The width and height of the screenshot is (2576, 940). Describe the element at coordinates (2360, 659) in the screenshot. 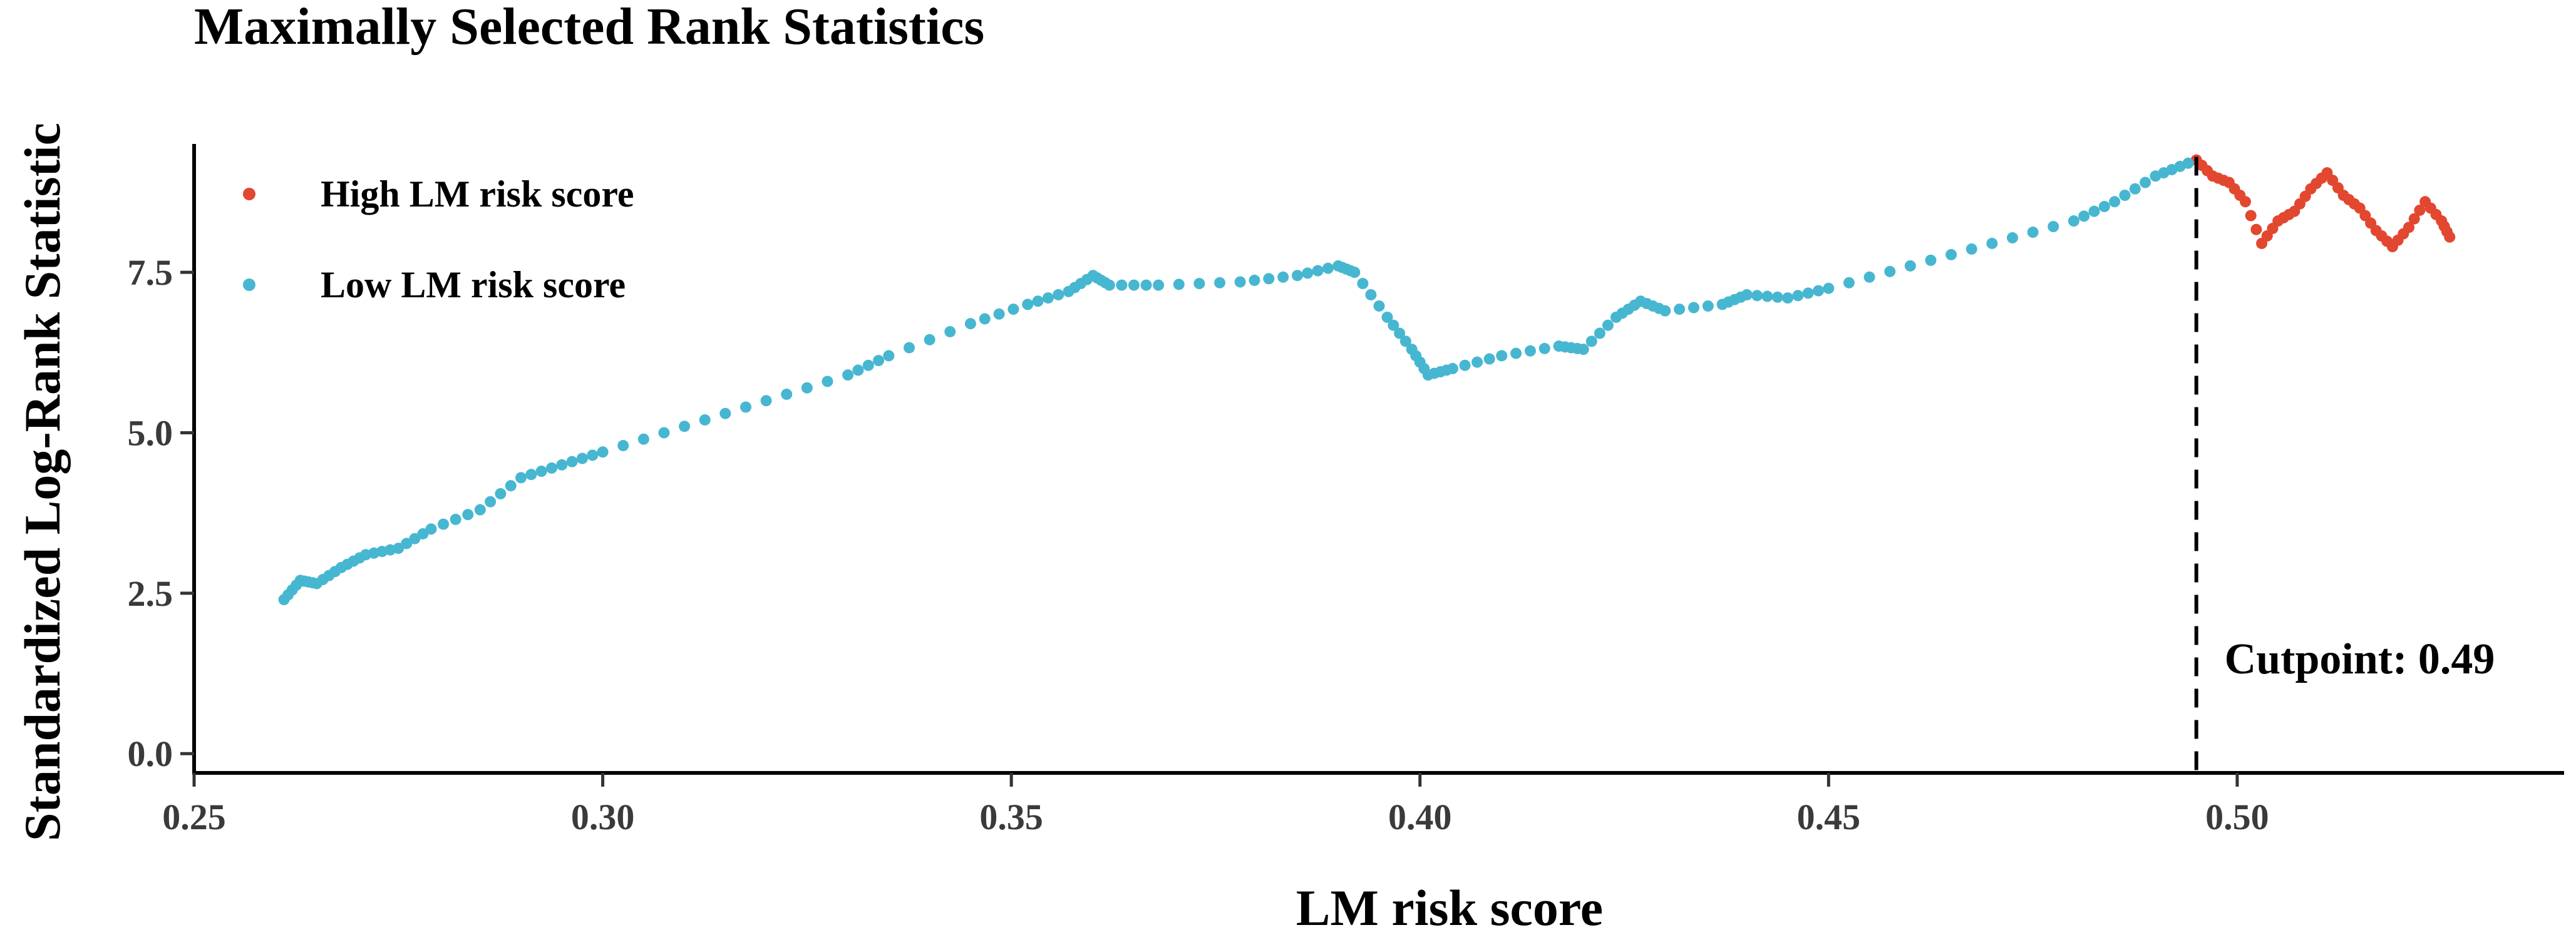

I see `cutpoint-label: Cutpoint: 0.49` at that location.